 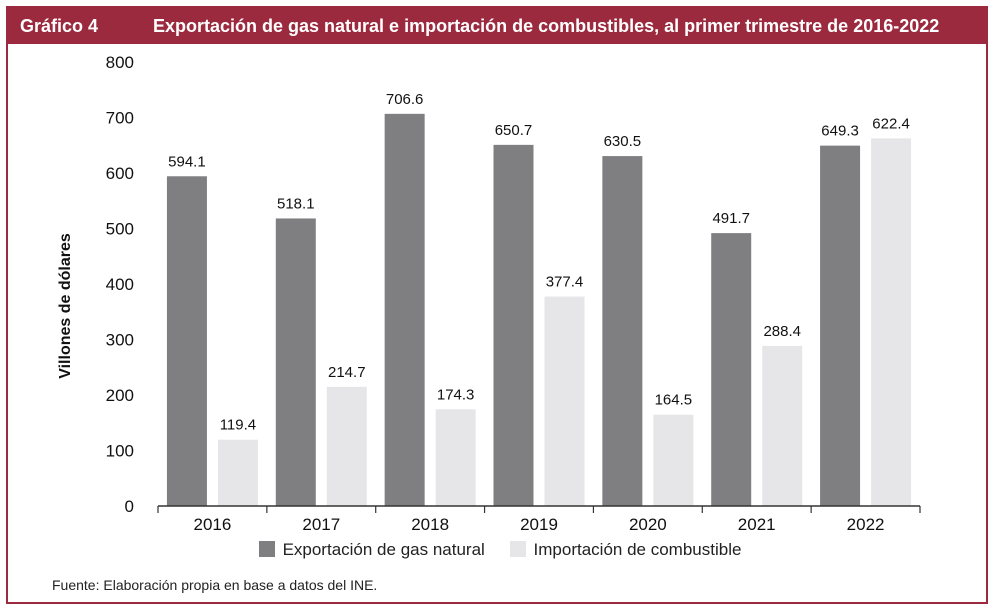 What do you see at coordinates (120, 451) in the screenshot?
I see `y-tick-label: 100` at bounding box center [120, 451].